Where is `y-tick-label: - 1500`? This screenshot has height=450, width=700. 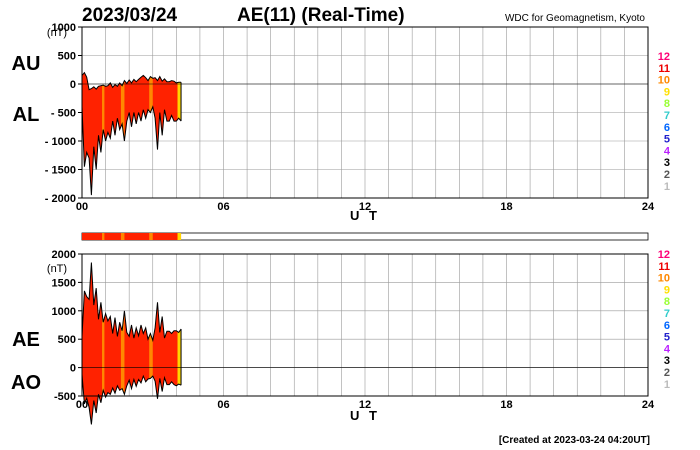
y-tick-label: - 1500 is located at coordinates (60, 171).